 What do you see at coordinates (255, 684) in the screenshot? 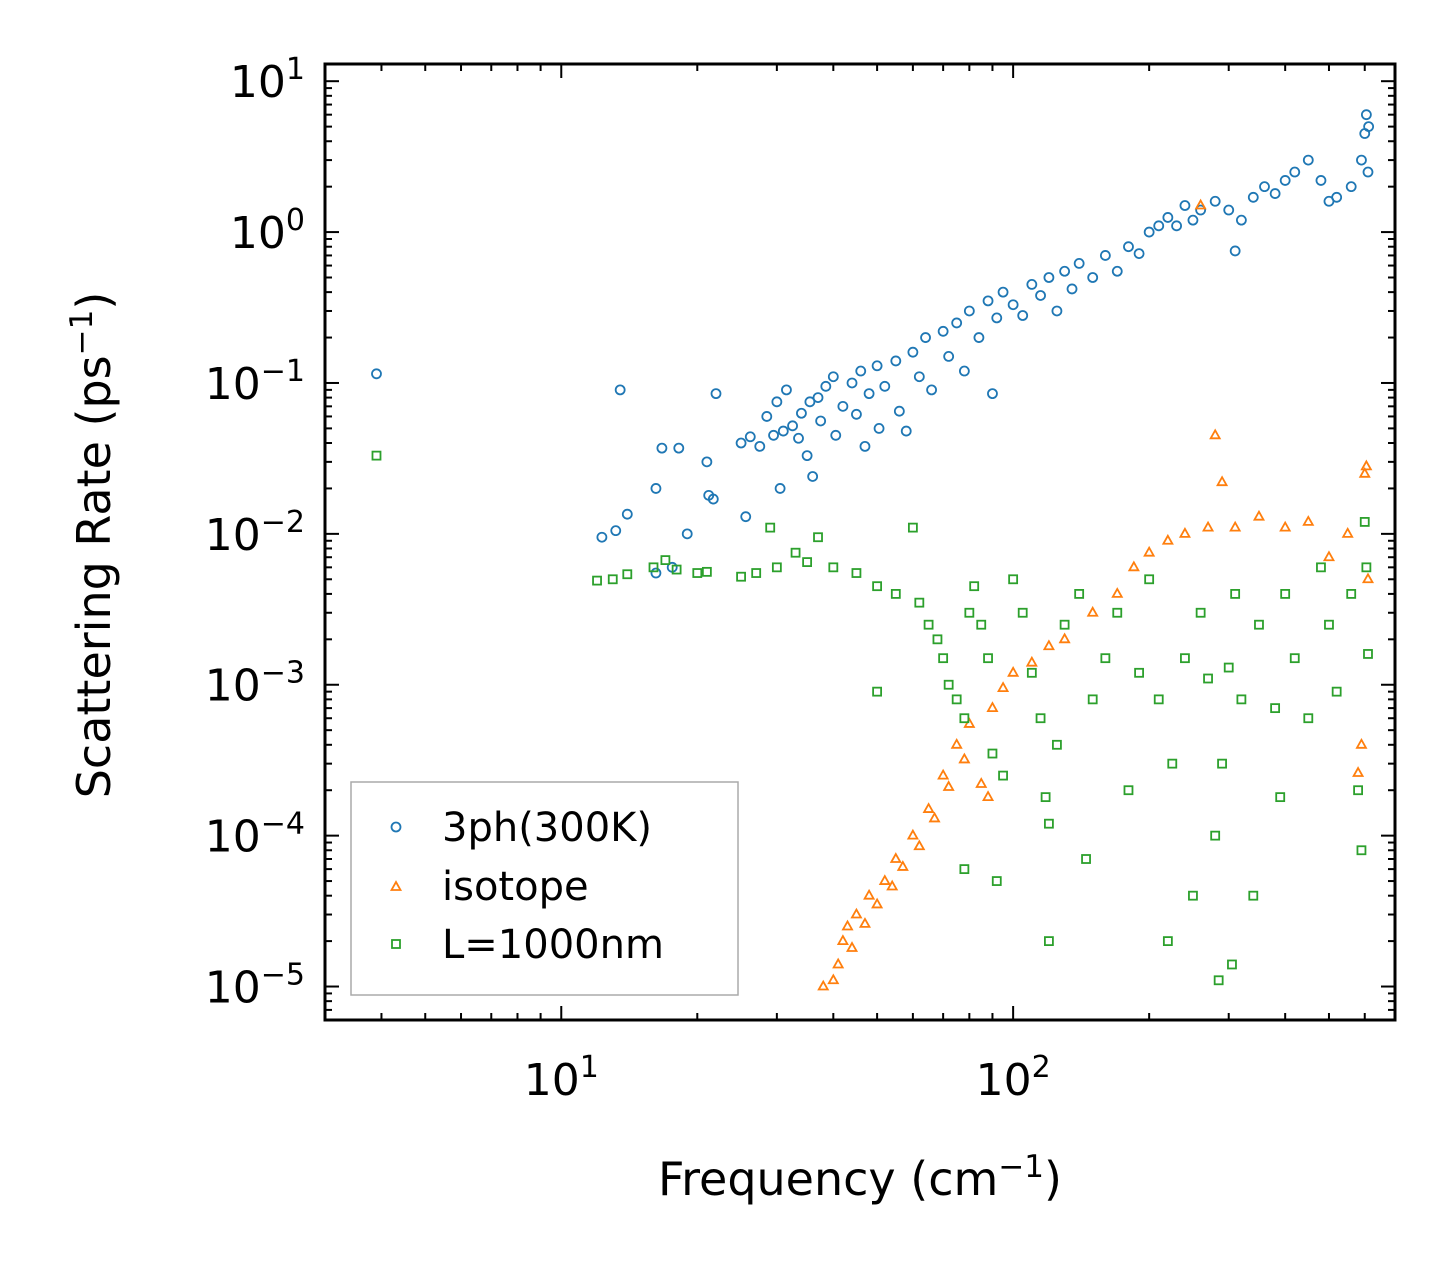
I see `y-tick-label: 10⁻³` at bounding box center [255, 684].